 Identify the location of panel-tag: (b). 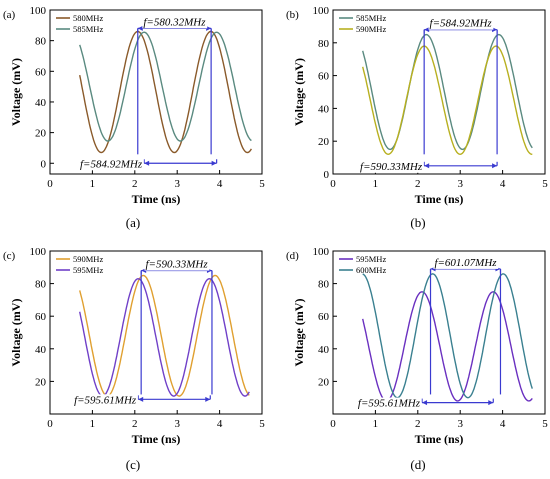
(292, 15).